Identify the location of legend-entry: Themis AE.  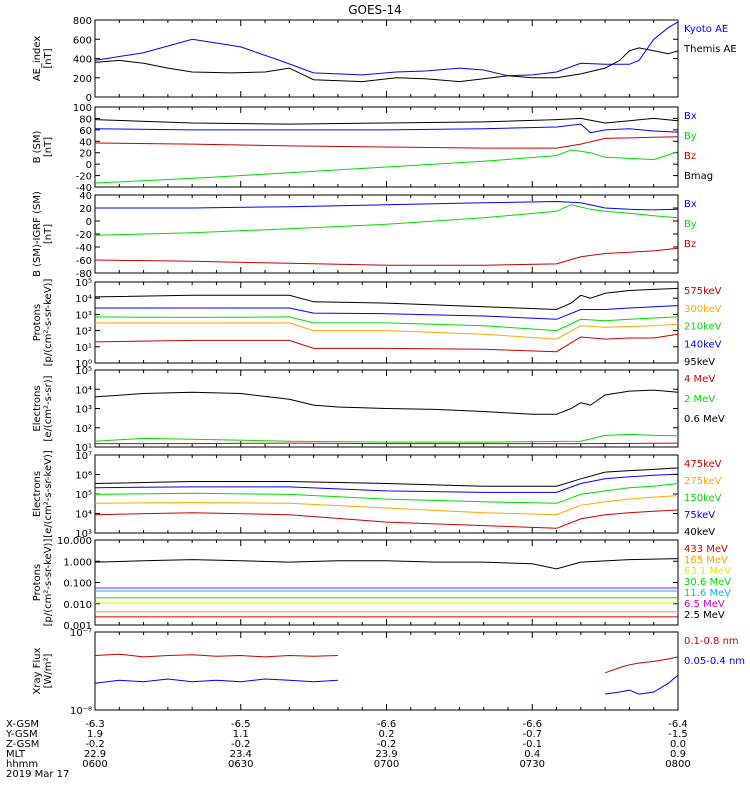
(710, 49).